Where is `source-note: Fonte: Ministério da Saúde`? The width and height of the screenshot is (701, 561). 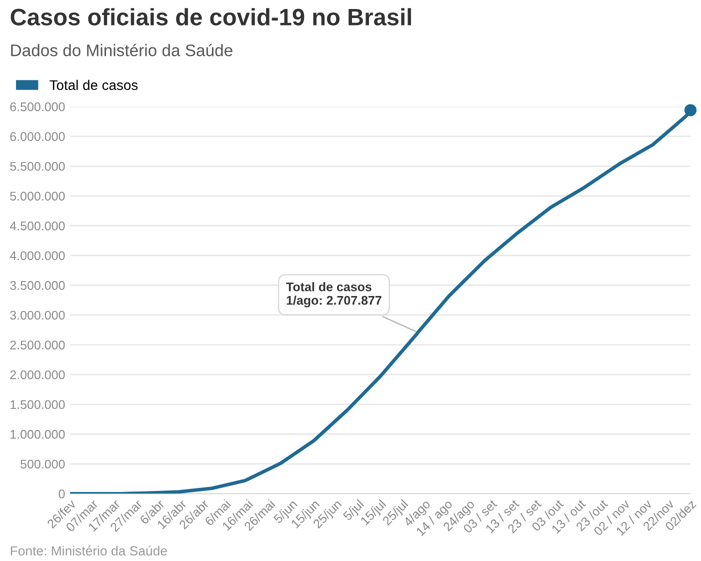 source-note: Fonte: Ministério da Saúde is located at coordinates (88, 551).